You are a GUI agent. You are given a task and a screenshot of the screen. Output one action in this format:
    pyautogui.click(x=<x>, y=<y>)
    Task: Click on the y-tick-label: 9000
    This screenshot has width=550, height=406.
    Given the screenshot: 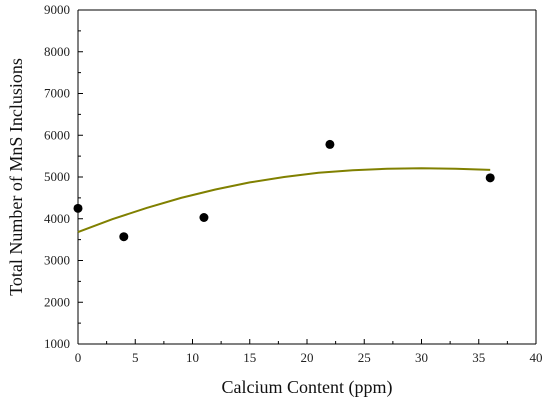 What is the action you would take?
    pyautogui.click(x=57, y=9)
    